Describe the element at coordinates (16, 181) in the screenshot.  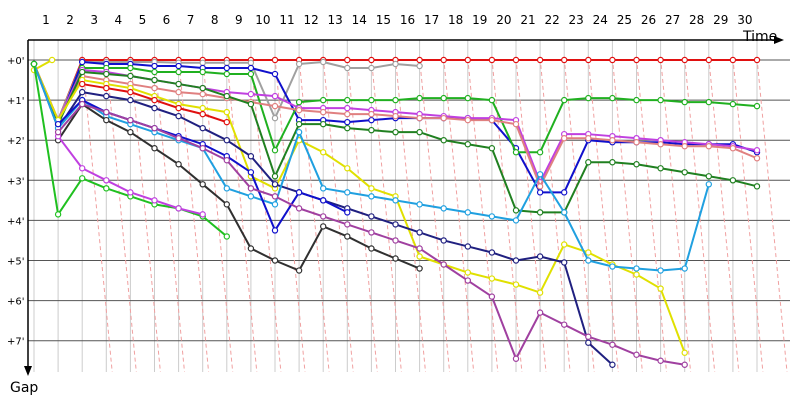
I see `y-tick-label: +3'` at that location.